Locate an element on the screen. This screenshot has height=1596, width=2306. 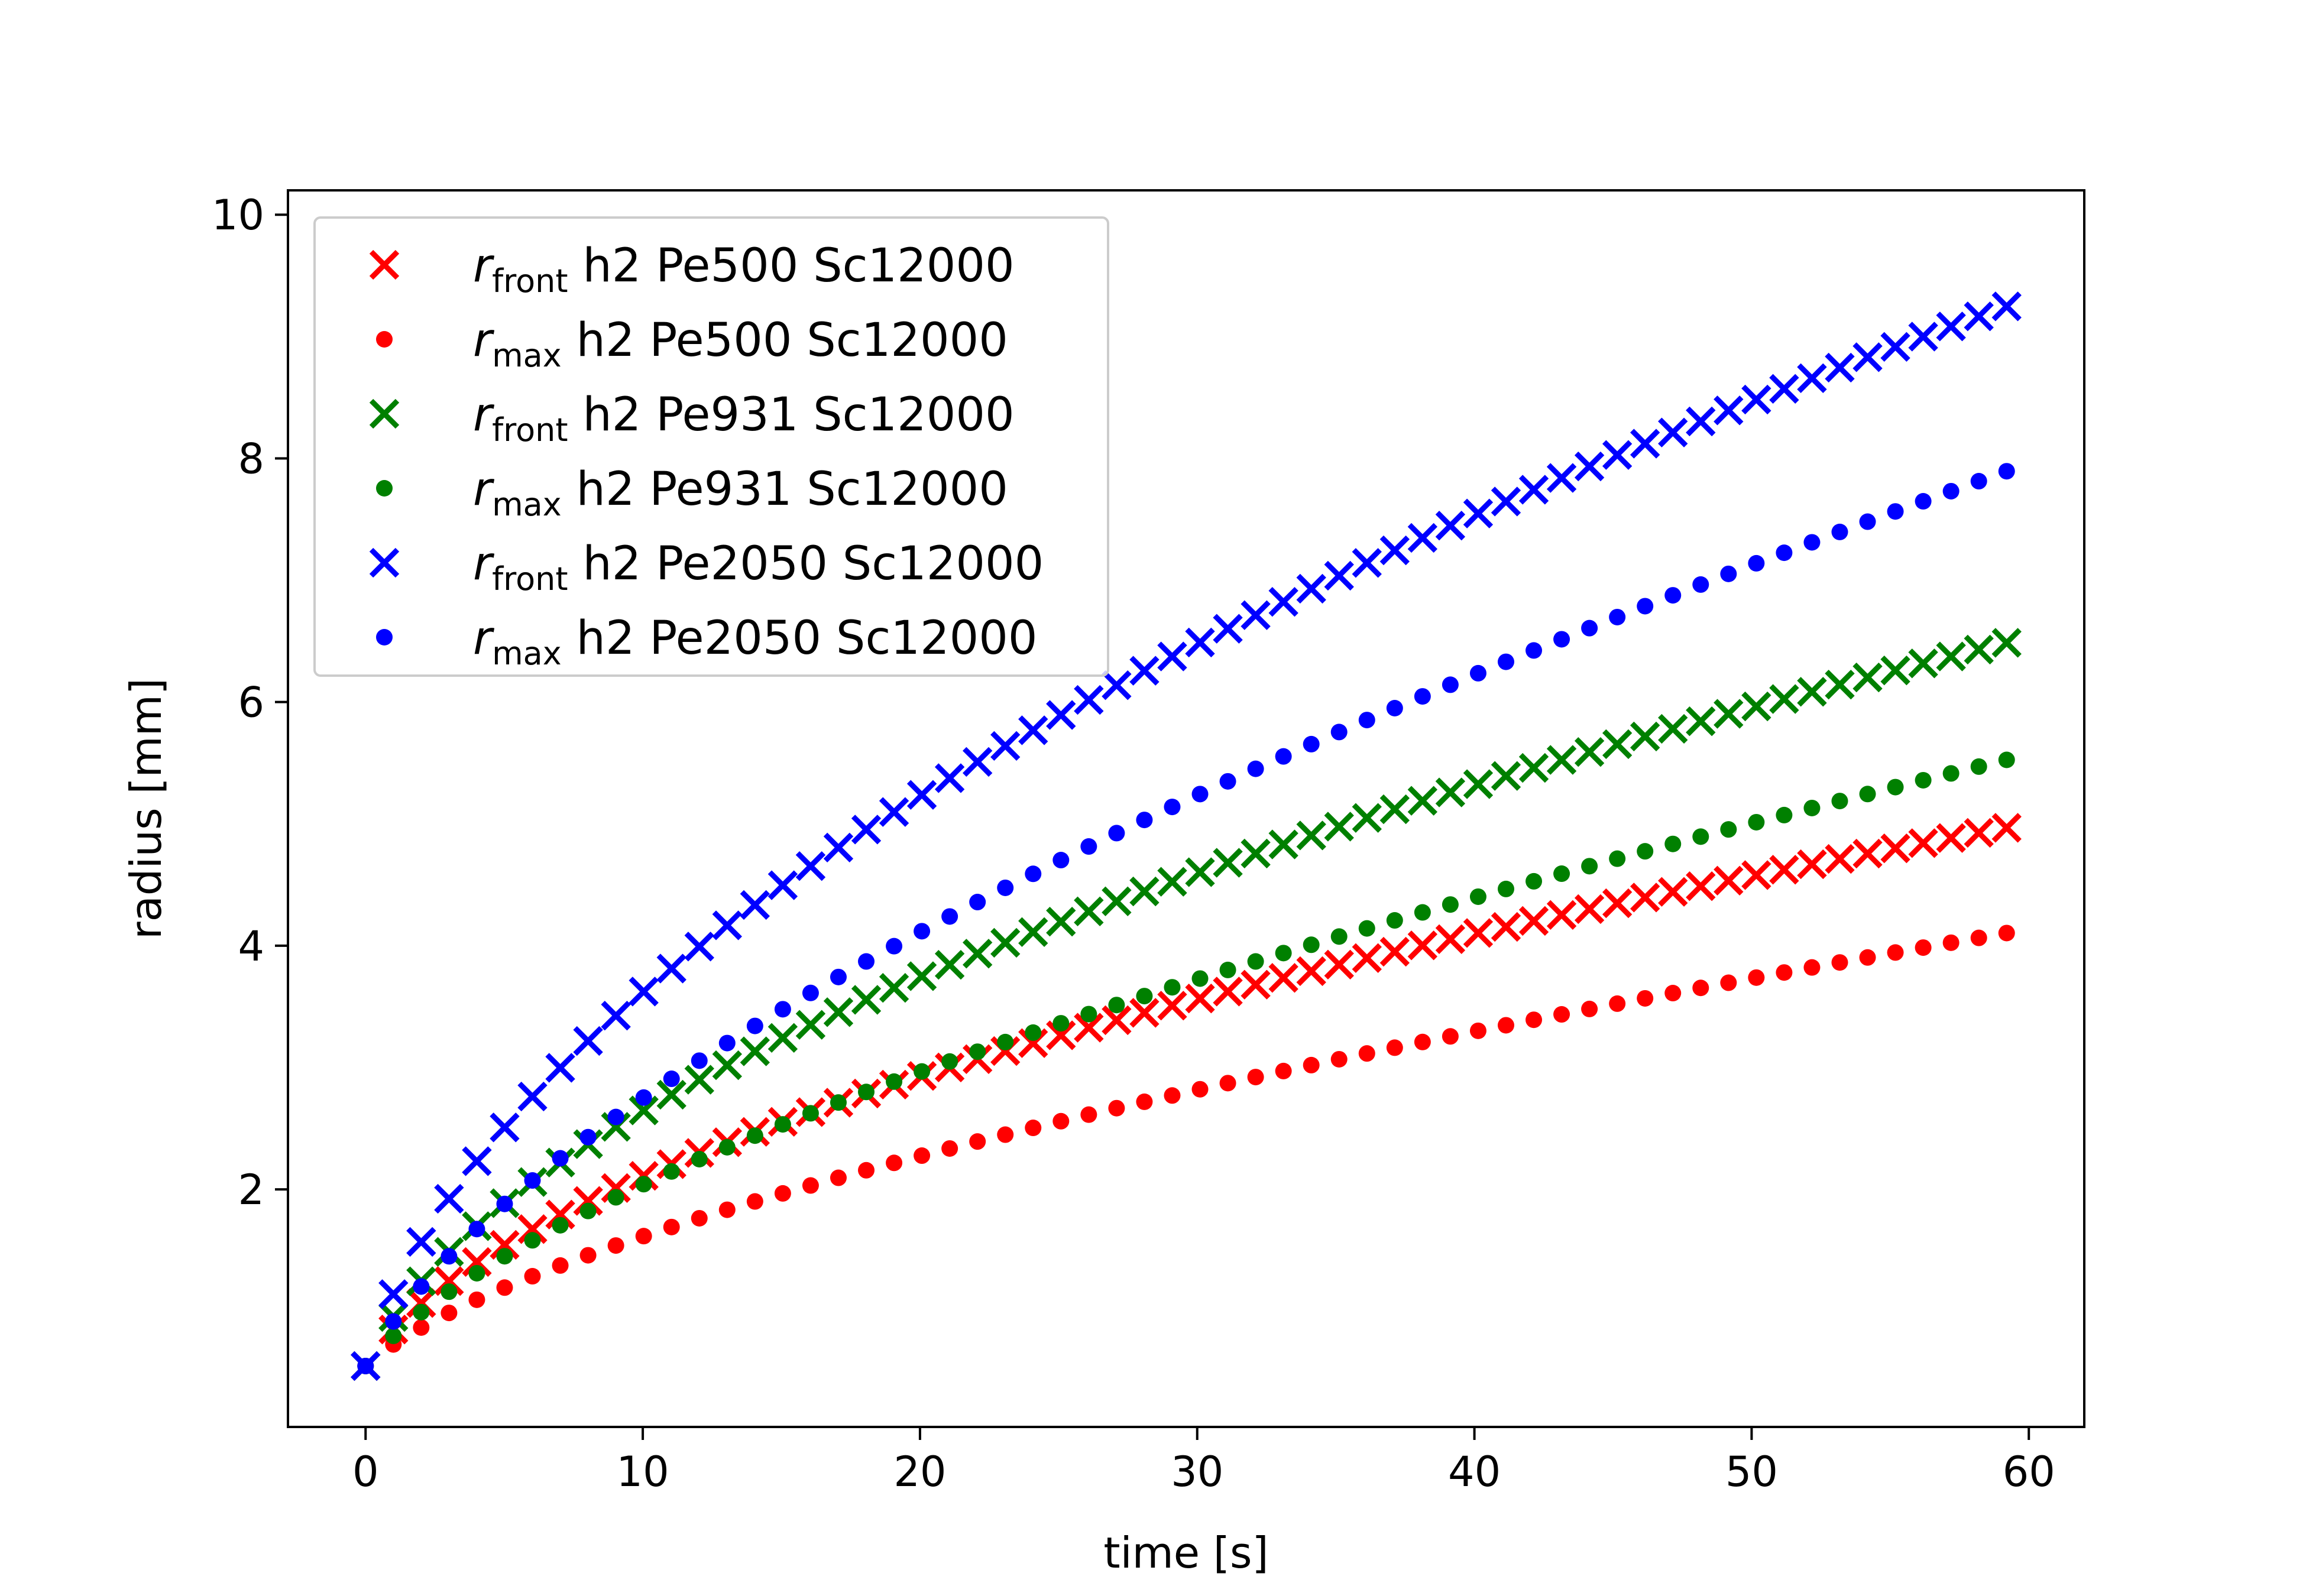
y-tick-label: 10 is located at coordinates (238, 215).